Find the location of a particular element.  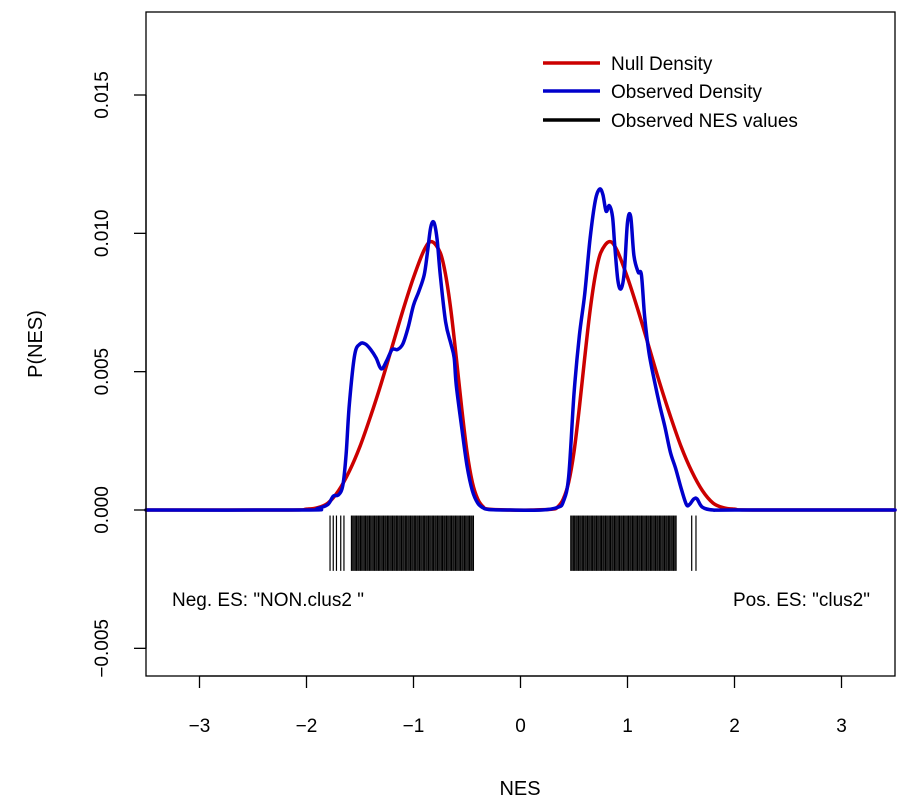

annotation-pos-es: Pos. ES: "clus2" is located at coordinates (801, 600).